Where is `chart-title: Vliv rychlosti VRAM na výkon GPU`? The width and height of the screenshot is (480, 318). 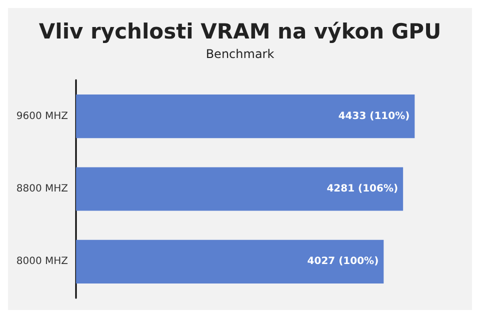 chart-title: Vliv rychlosti VRAM na výkon GPU is located at coordinates (240, 32).